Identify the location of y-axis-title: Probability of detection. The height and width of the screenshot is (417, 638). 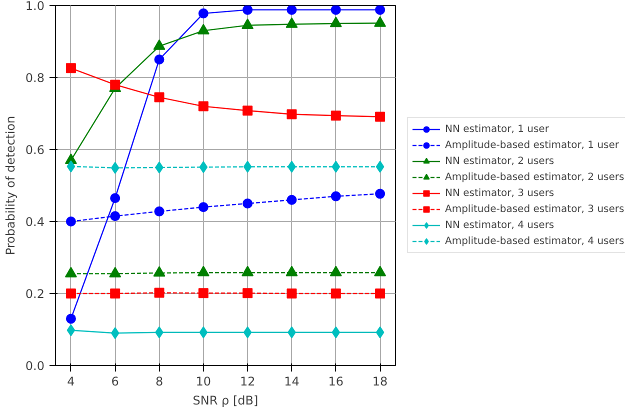
(10, 186).